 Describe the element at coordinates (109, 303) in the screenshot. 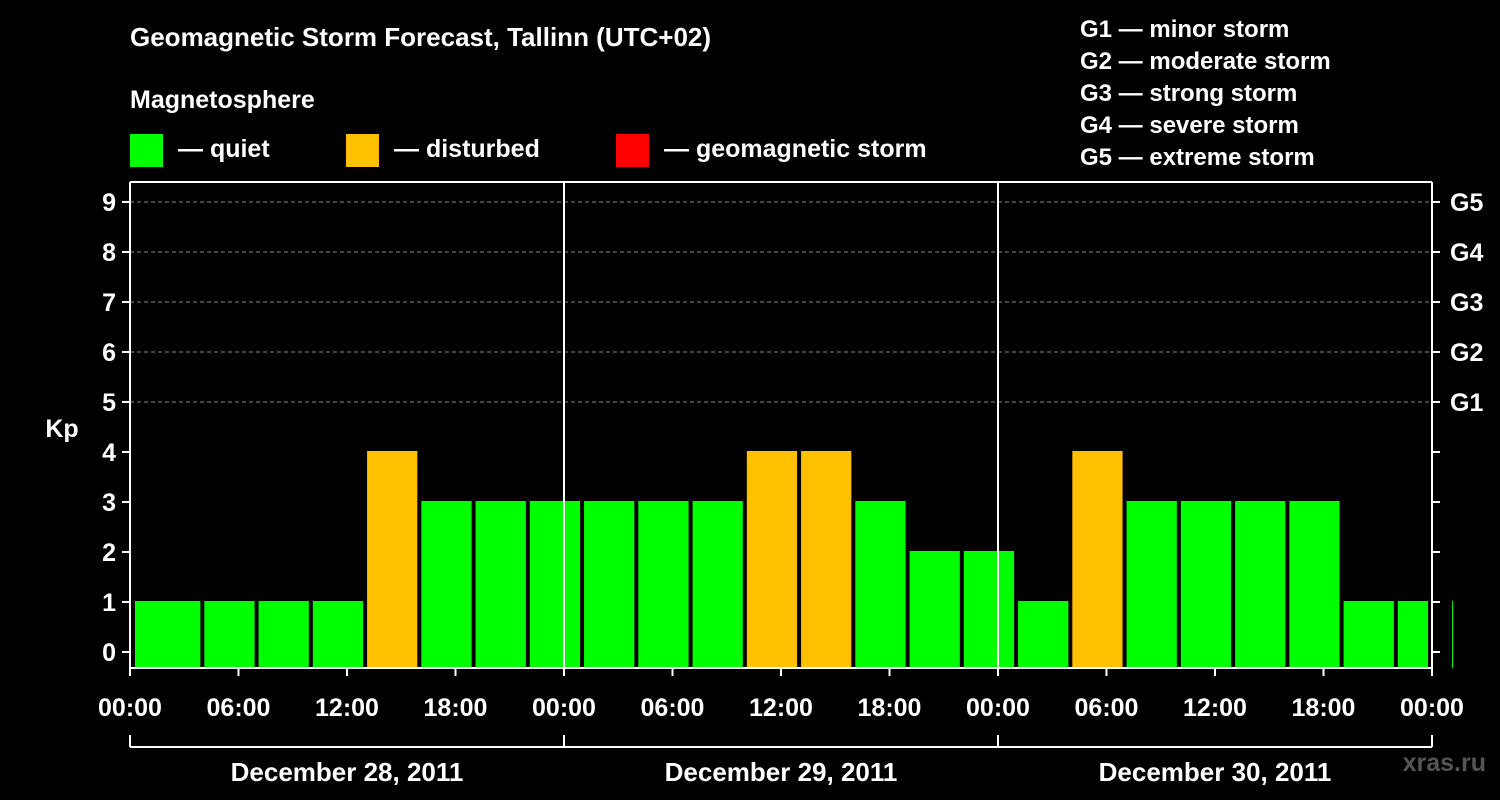

I see `y-tick-label: 7` at that location.